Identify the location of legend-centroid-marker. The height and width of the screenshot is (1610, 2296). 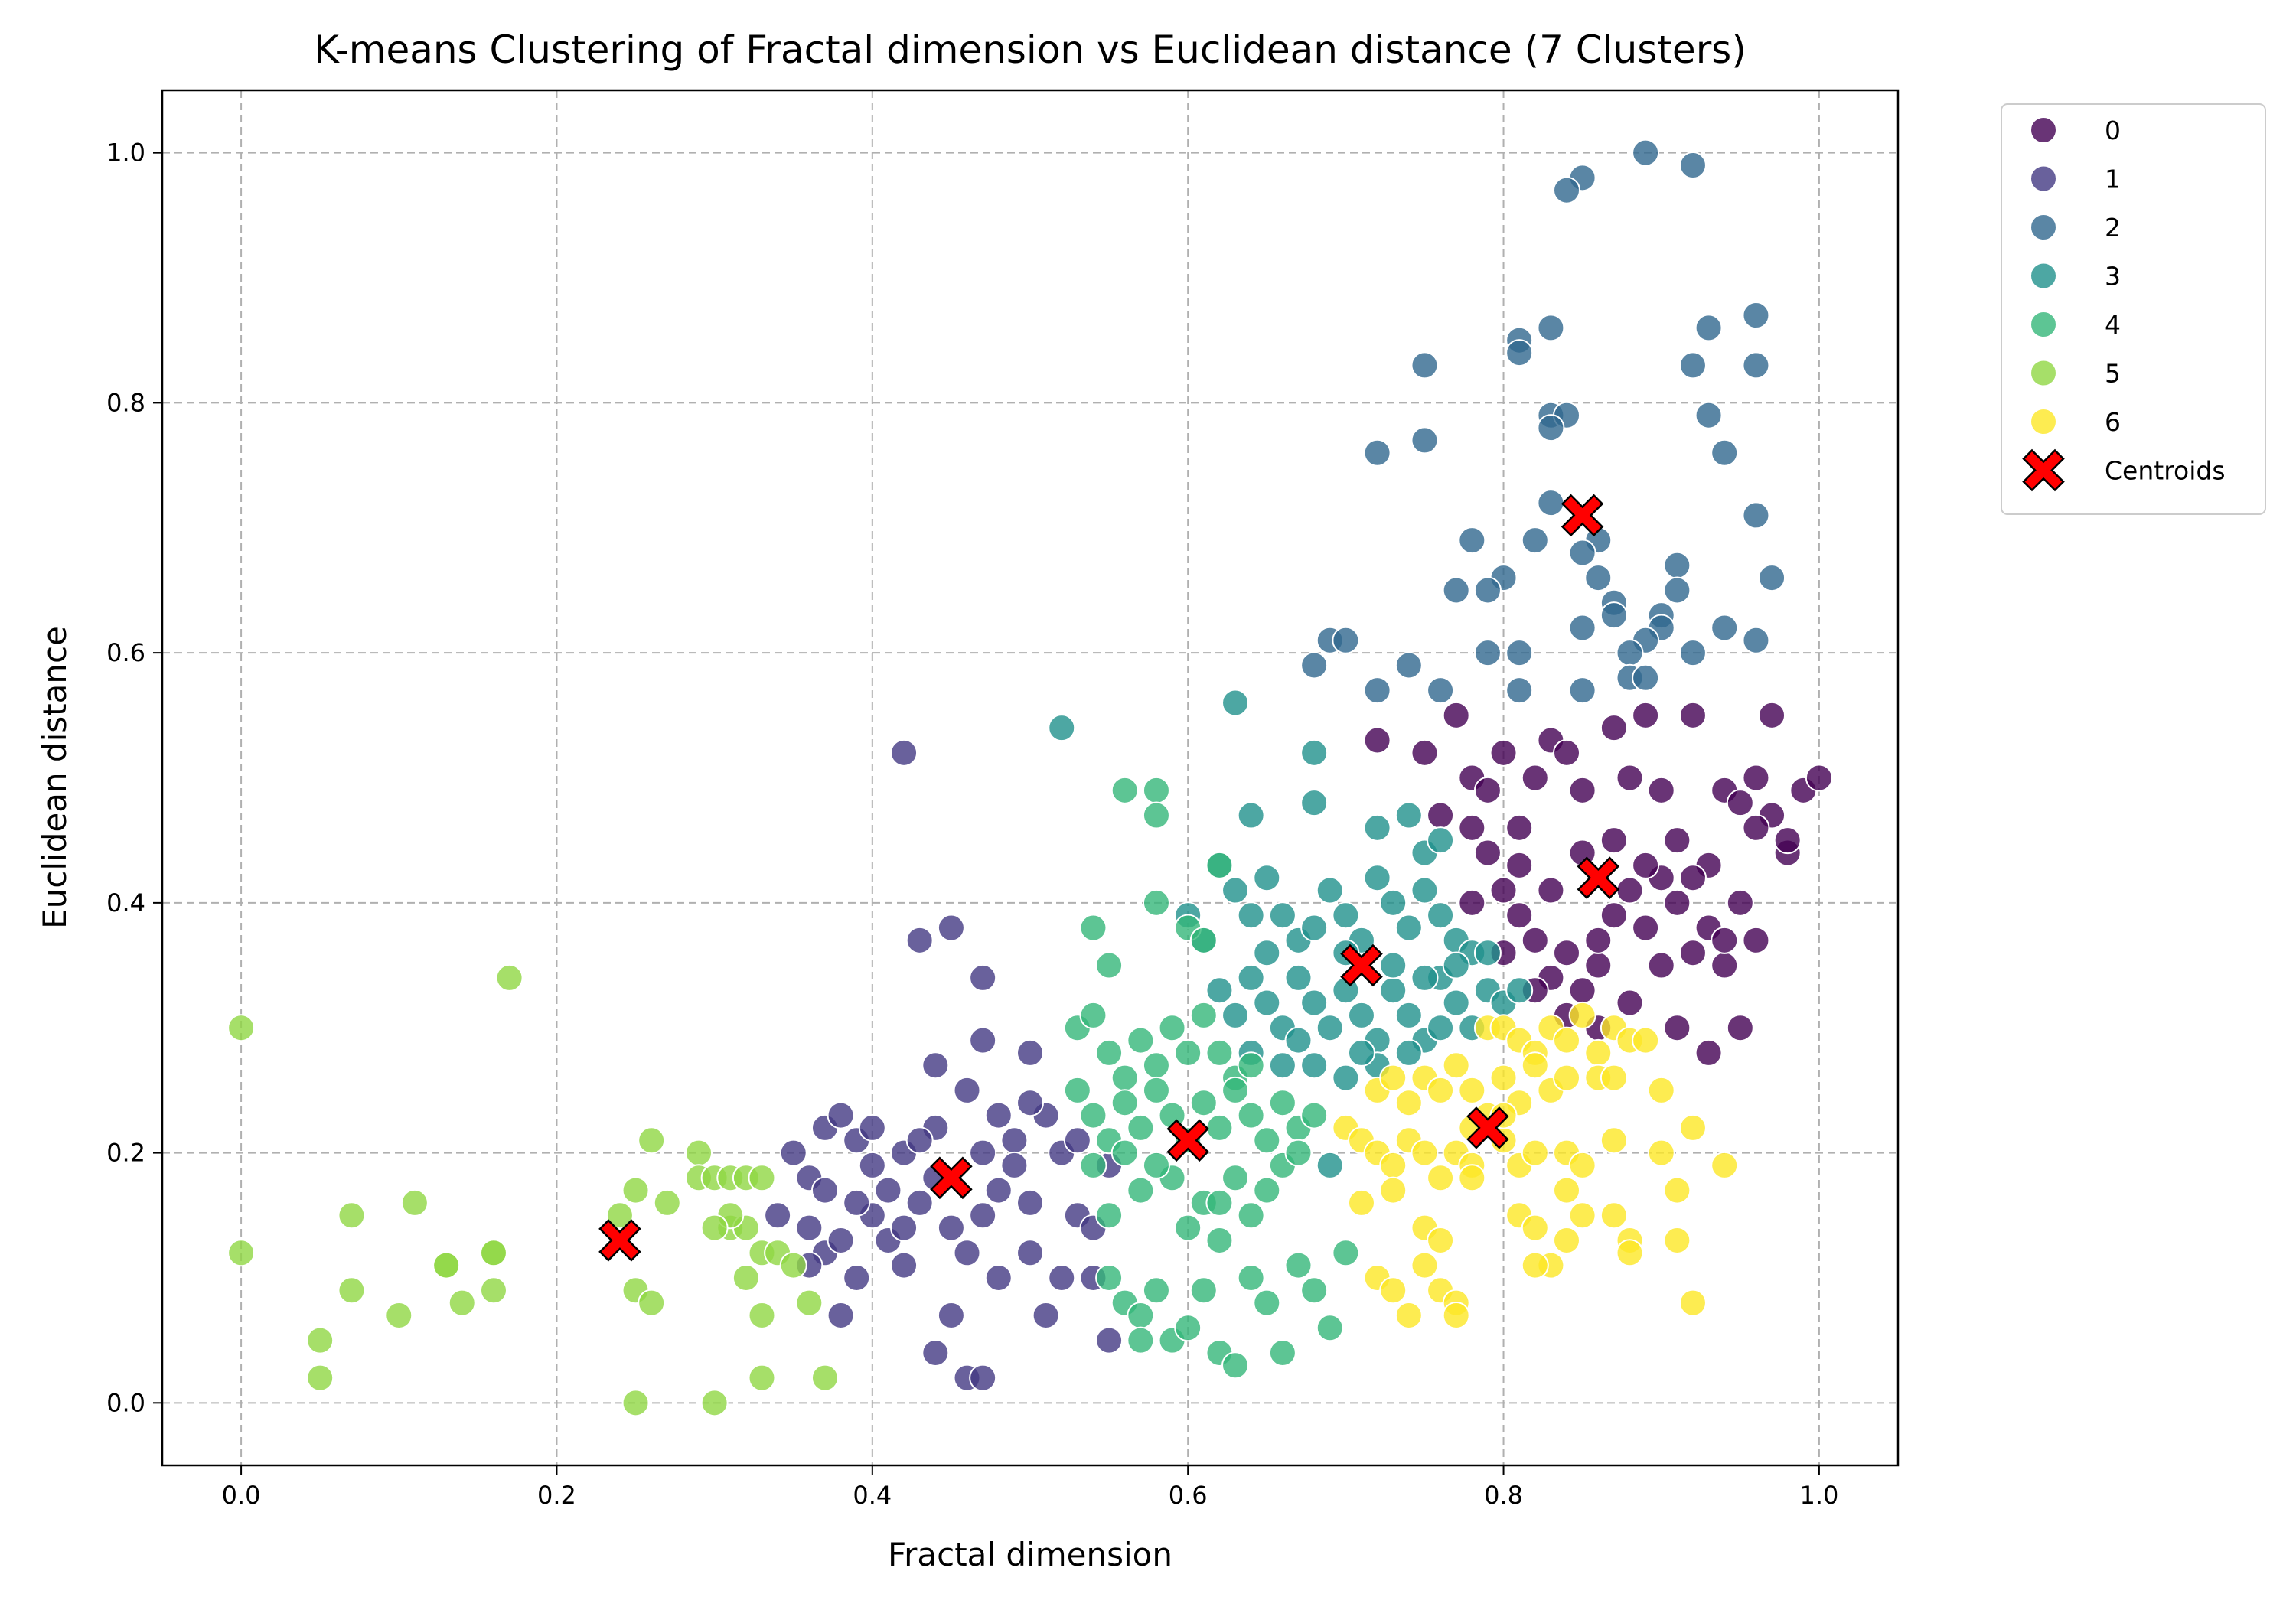
(2043, 470).